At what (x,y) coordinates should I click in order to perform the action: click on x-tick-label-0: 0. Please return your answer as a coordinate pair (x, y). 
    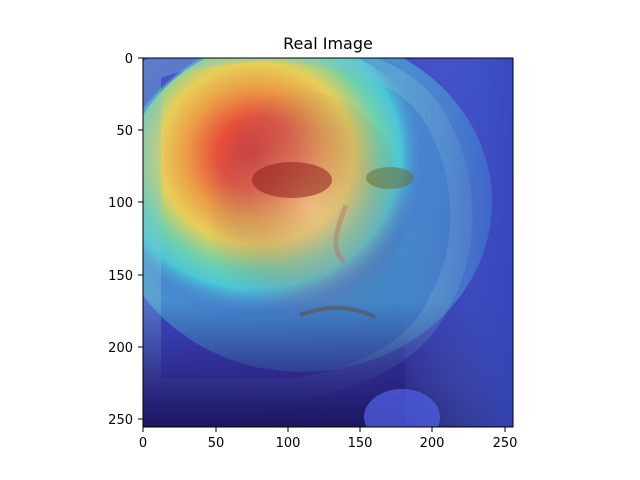
    Looking at the image, I should click on (143, 443).